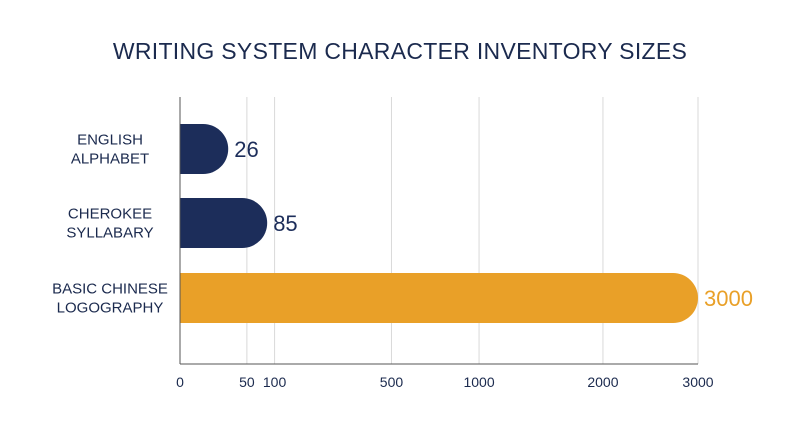 The image size is (800, 447). What do you see at coordinates (110, 159) in the screenshot?
I see `category-label-line: ALPHABET` at bounding box center [110, 159].